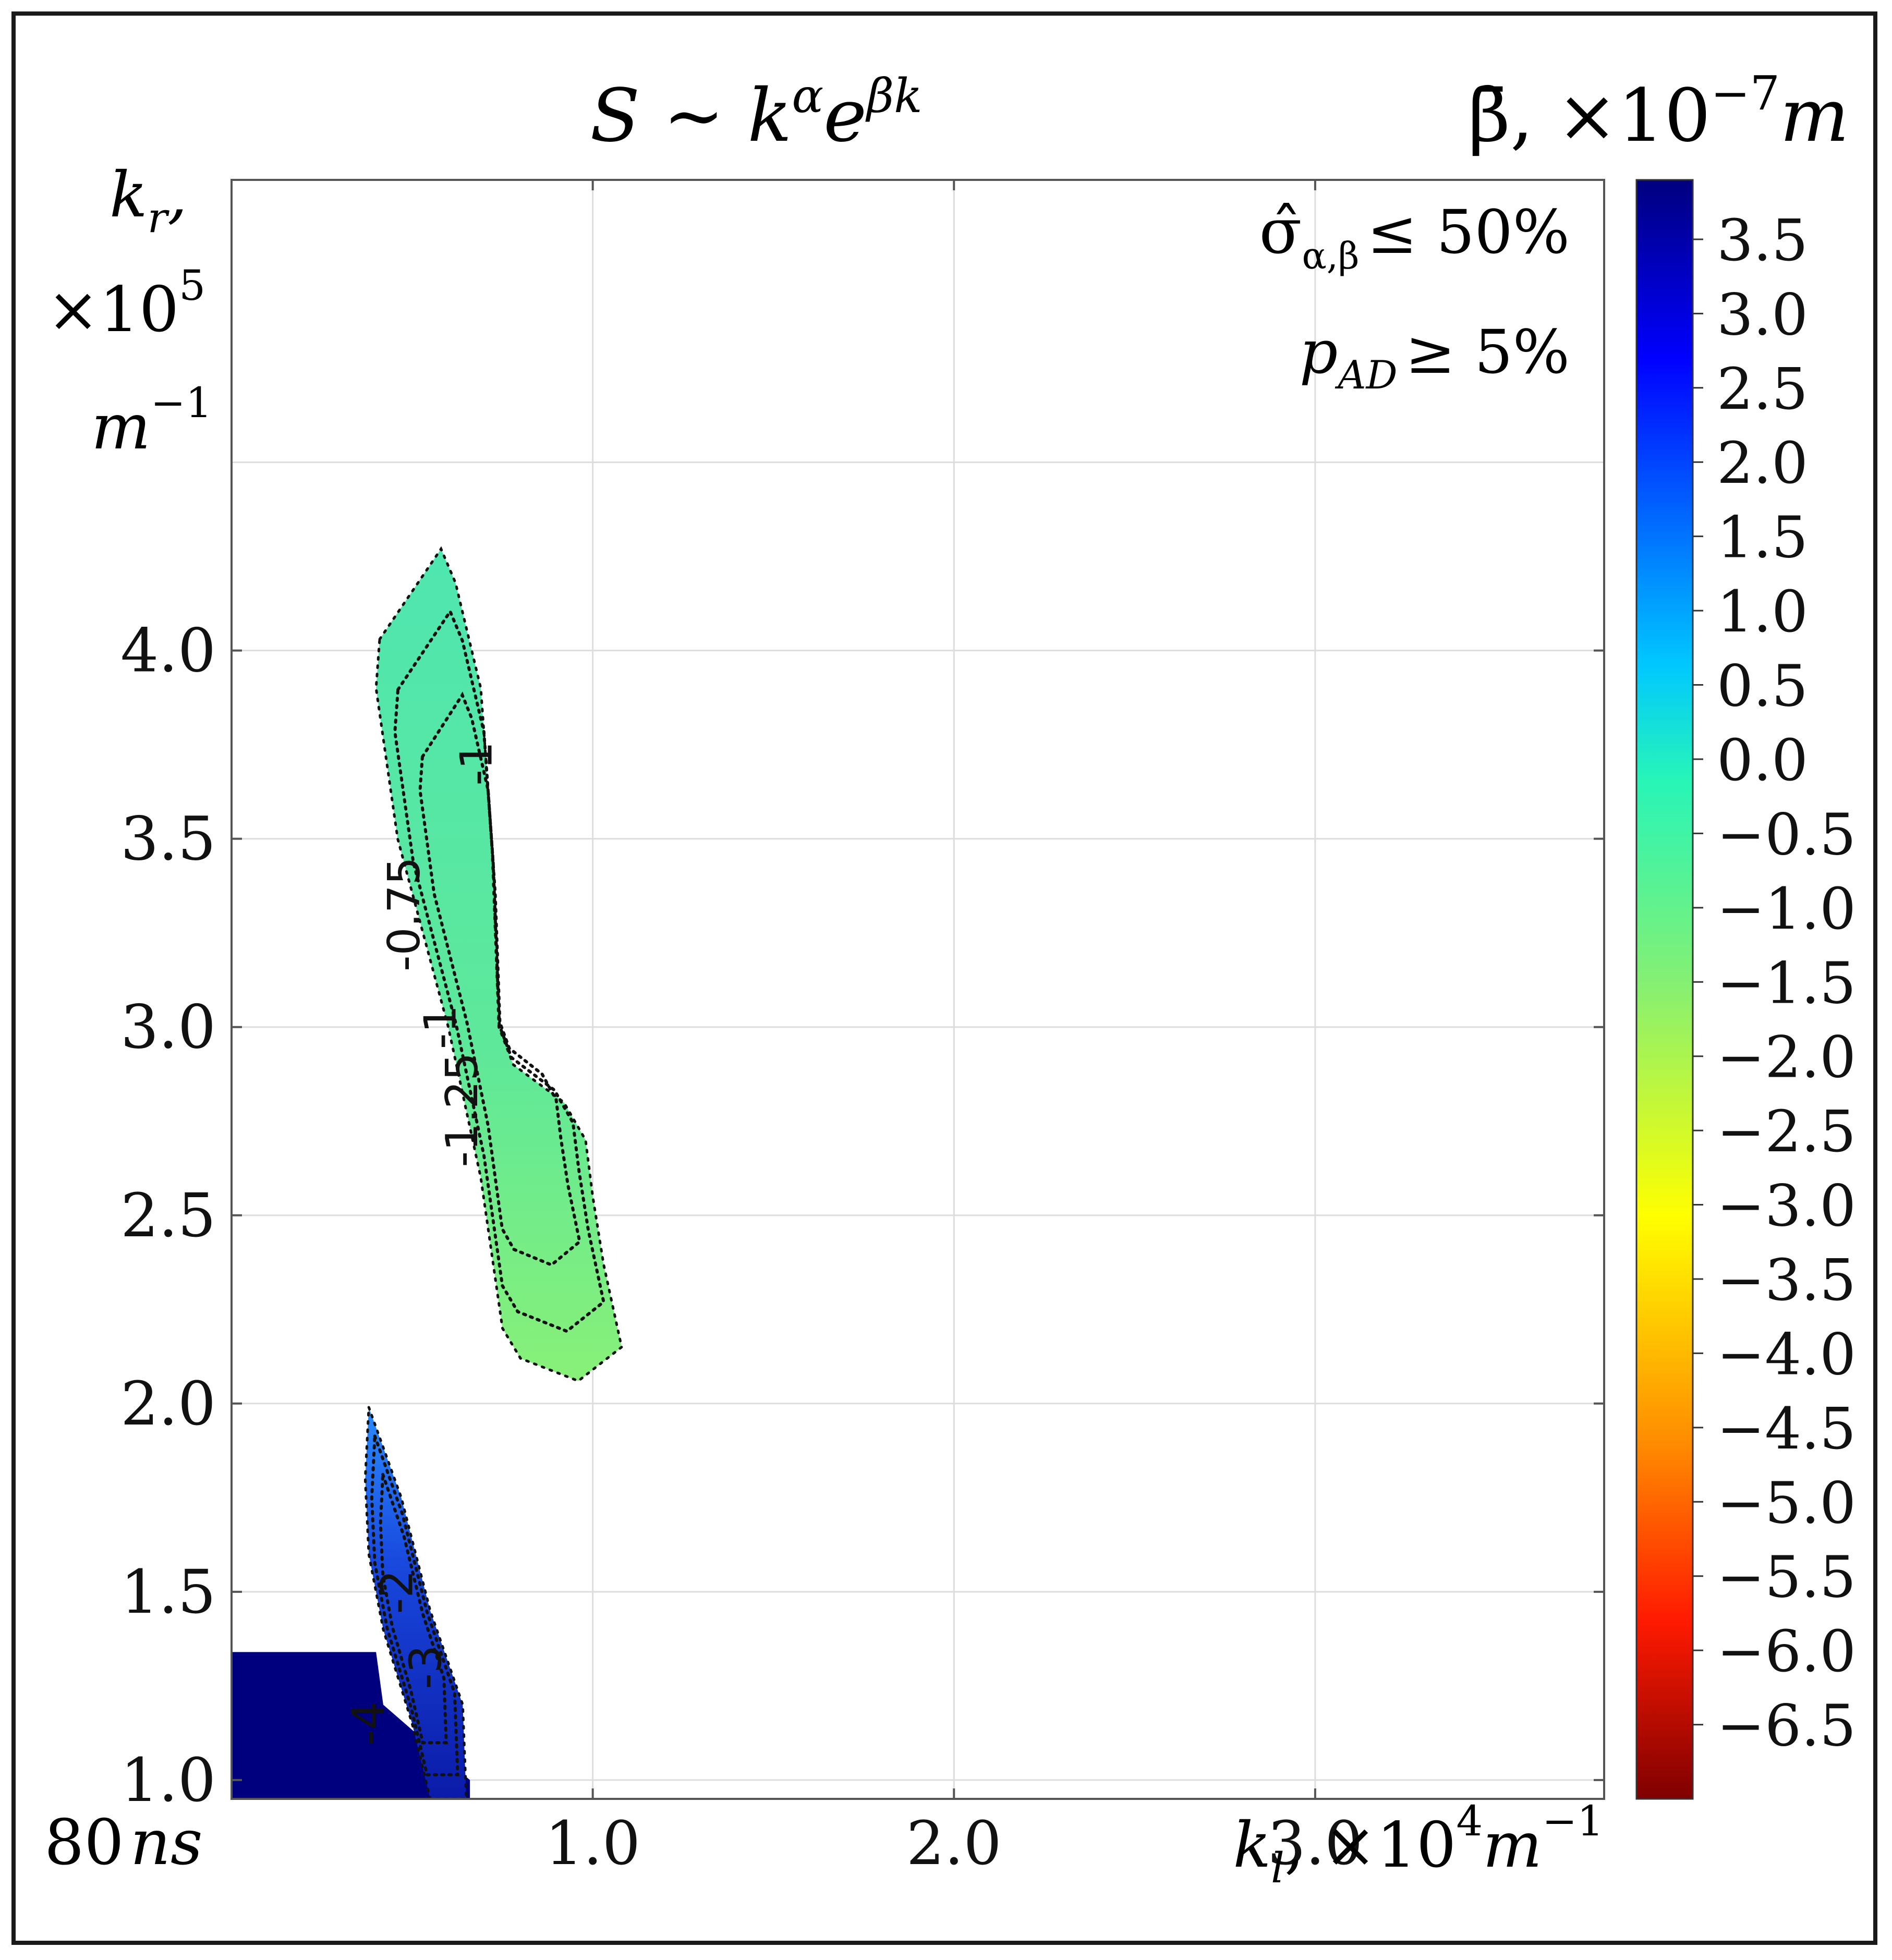 The image size is (1892, 1960). I want to click on colorbar-tick-label: −2.5, so click(1786, 1131).